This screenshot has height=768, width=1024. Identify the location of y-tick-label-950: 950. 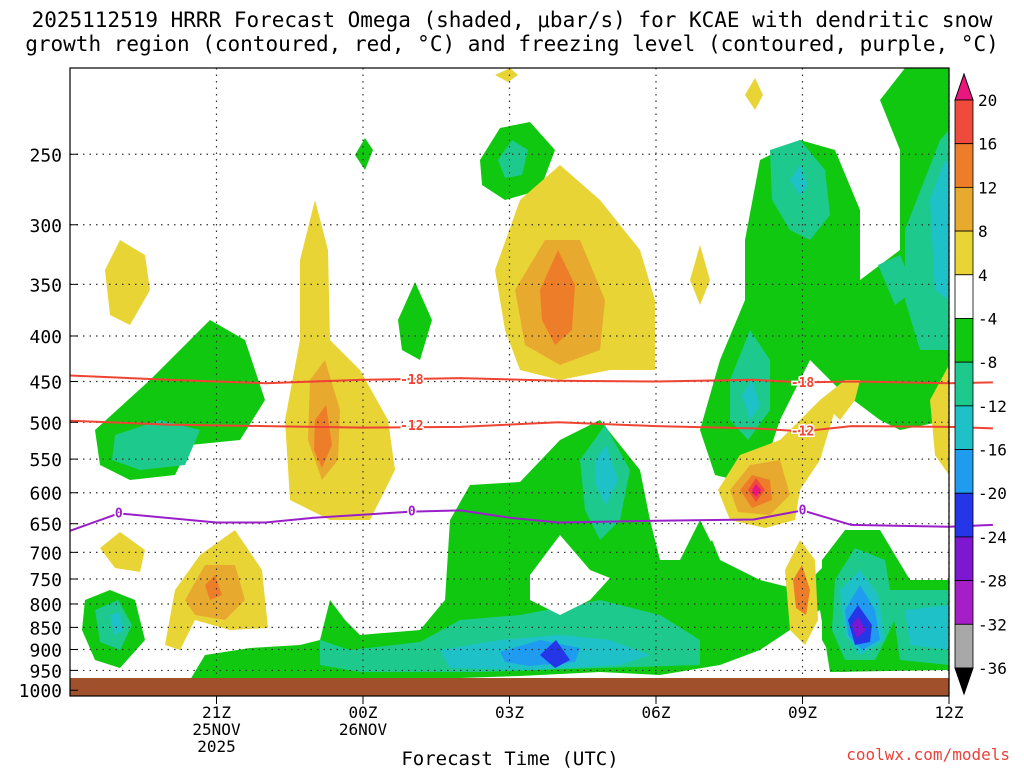
(45, 671).